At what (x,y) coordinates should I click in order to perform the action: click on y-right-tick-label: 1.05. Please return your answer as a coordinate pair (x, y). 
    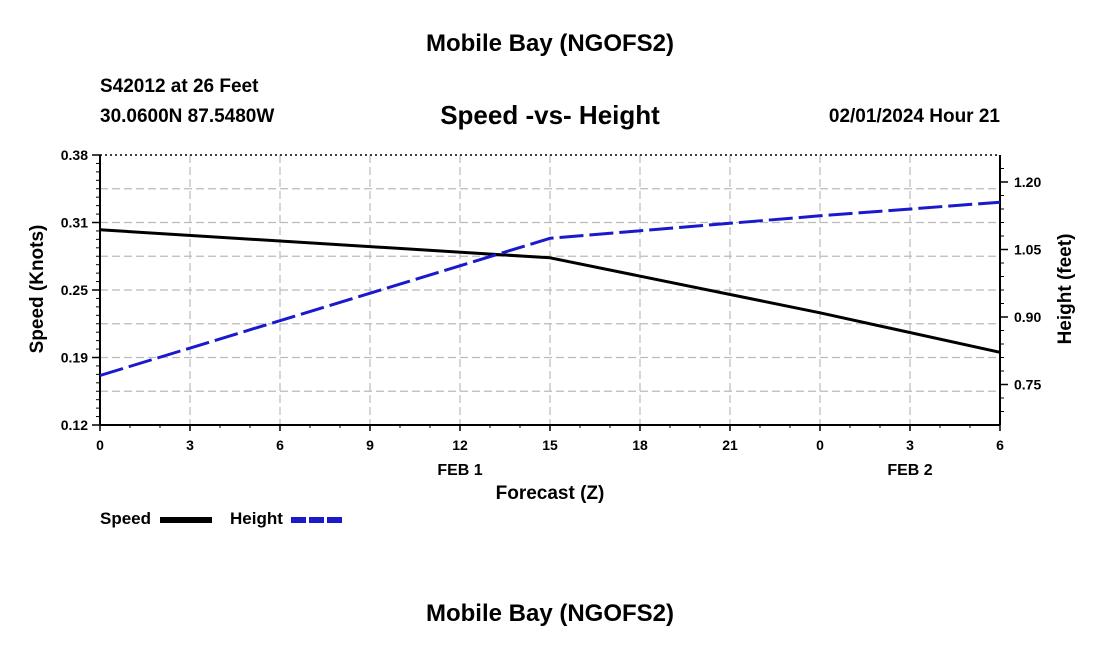
    Looking at the image, I should click on (1027, 250).